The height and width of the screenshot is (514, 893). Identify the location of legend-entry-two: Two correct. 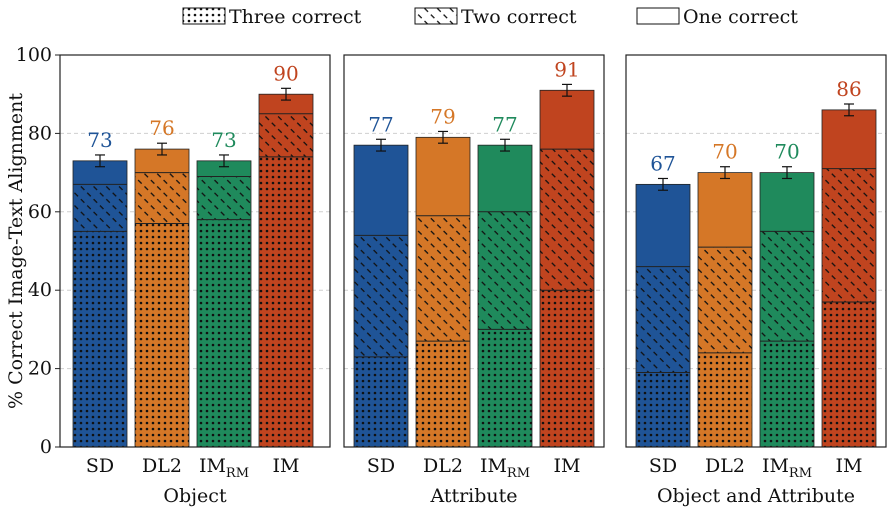
(495, 17).